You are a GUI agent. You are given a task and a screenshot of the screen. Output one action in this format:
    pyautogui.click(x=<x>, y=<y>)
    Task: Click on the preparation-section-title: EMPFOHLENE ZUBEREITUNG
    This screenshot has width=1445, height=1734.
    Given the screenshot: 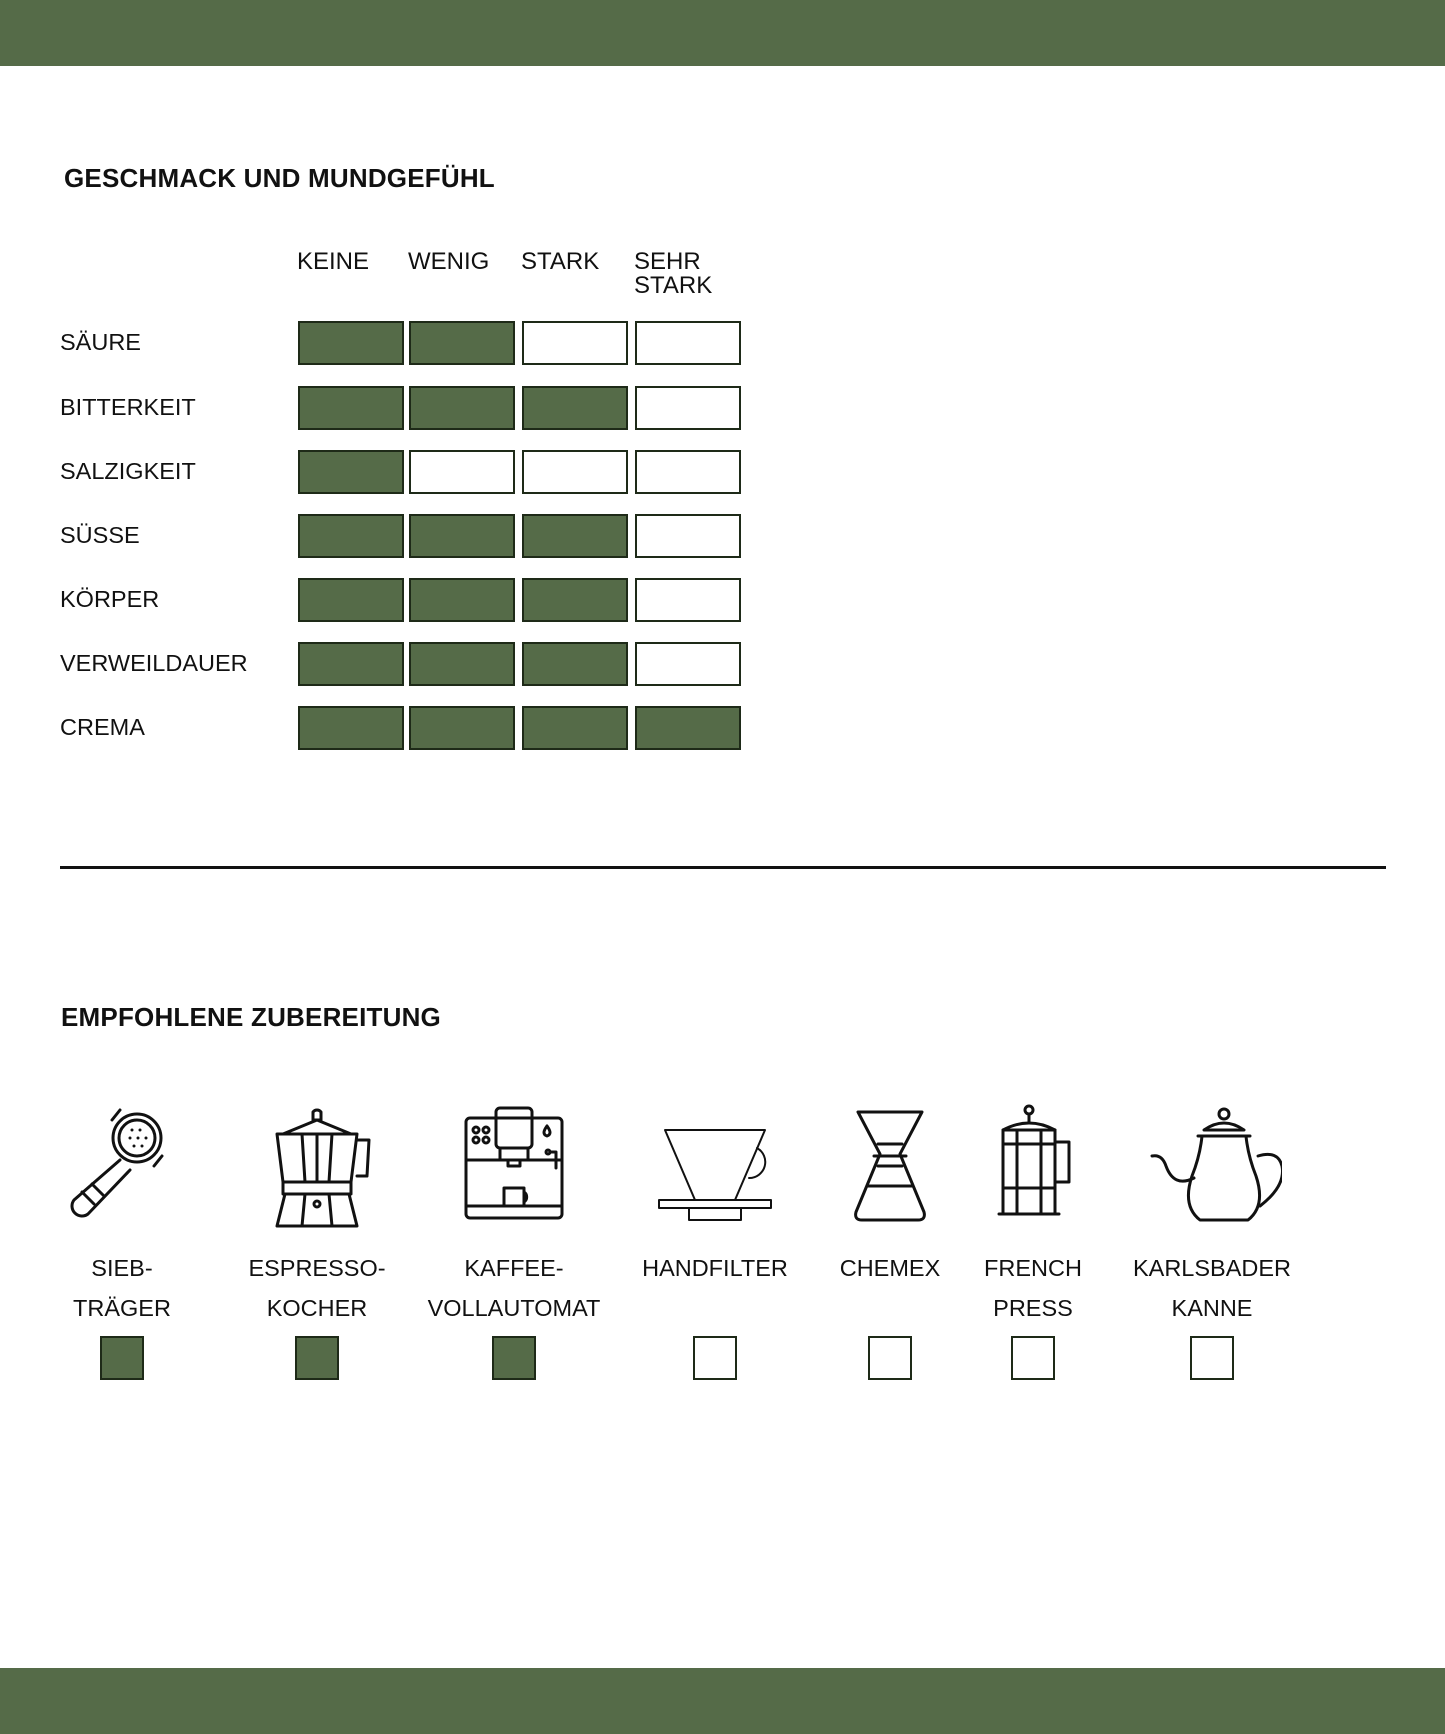 What is the action you would take?
    pyautogui.click(x=251, y=1017)
    